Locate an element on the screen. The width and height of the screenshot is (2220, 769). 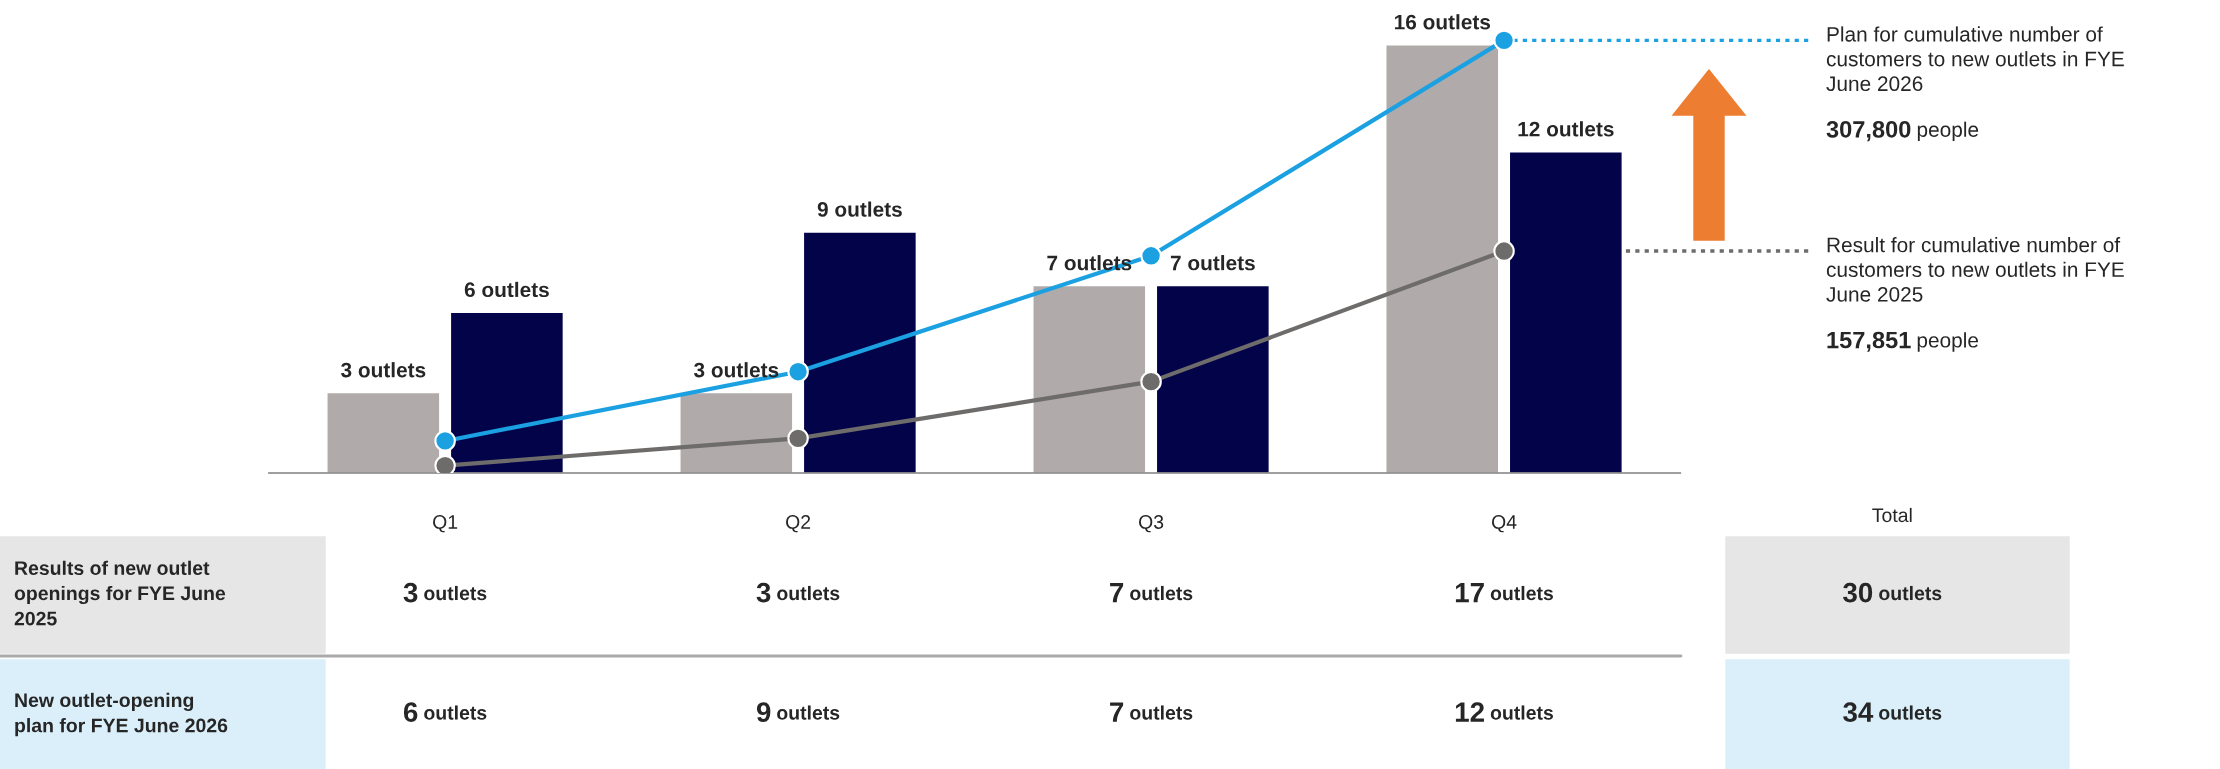
x-tick-label: Q3 is located at coordinates (1151, 524).